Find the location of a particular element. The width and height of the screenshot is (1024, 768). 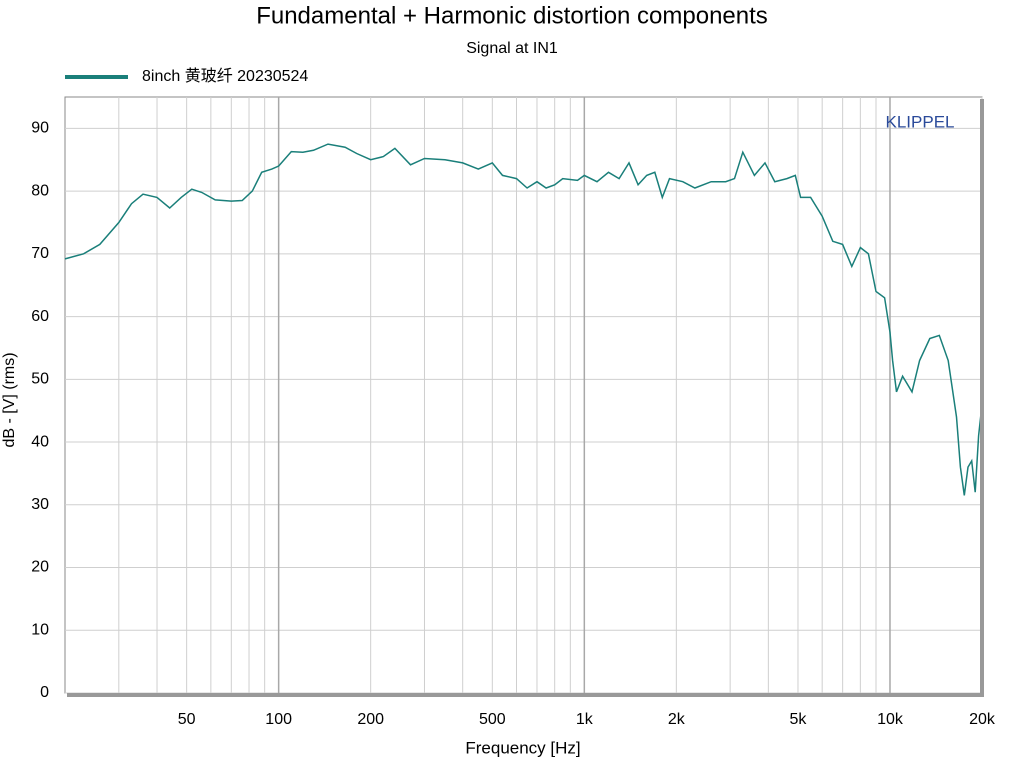

y-tick-label: 20 is located at coordinates (40, 567).